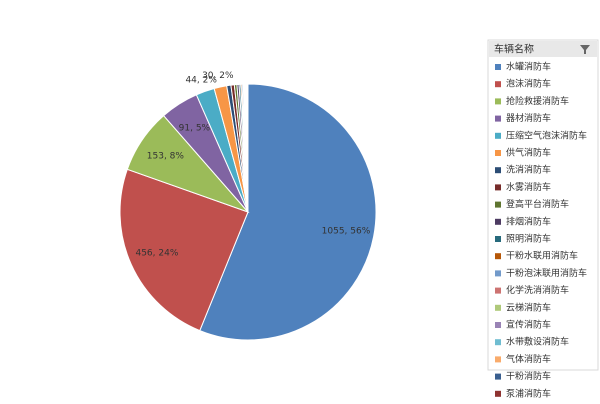 The width and height of the screenshot is (600, 404). Describe the element at coordinates (528, 67) in the screenshot. I see `legend-entry: 水罐消防车` at that location.